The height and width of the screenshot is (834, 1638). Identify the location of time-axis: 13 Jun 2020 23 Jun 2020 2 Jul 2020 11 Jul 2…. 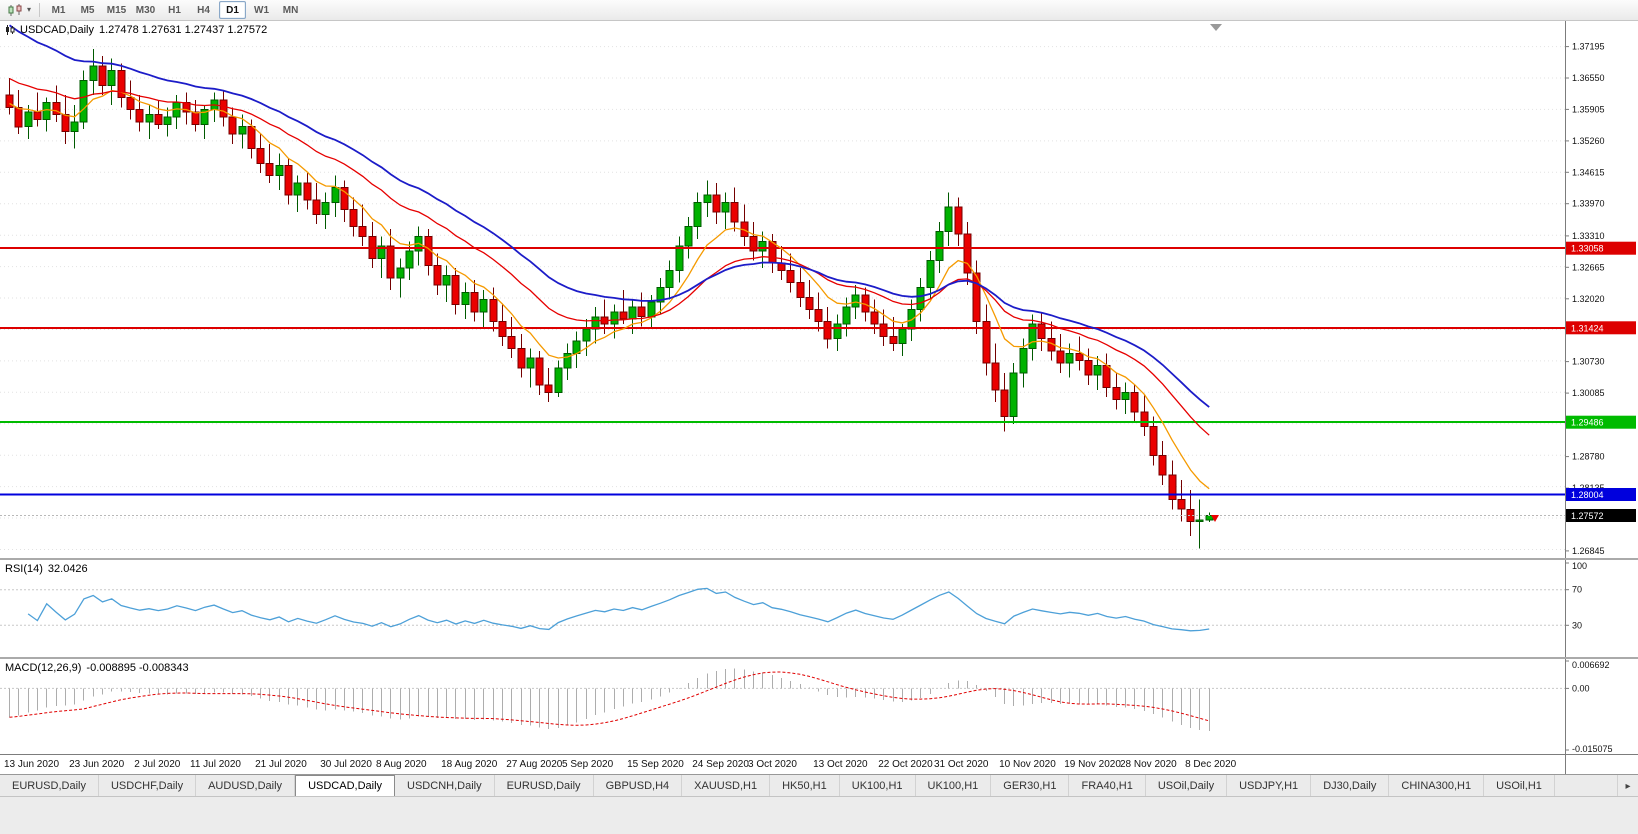
(819, 764).